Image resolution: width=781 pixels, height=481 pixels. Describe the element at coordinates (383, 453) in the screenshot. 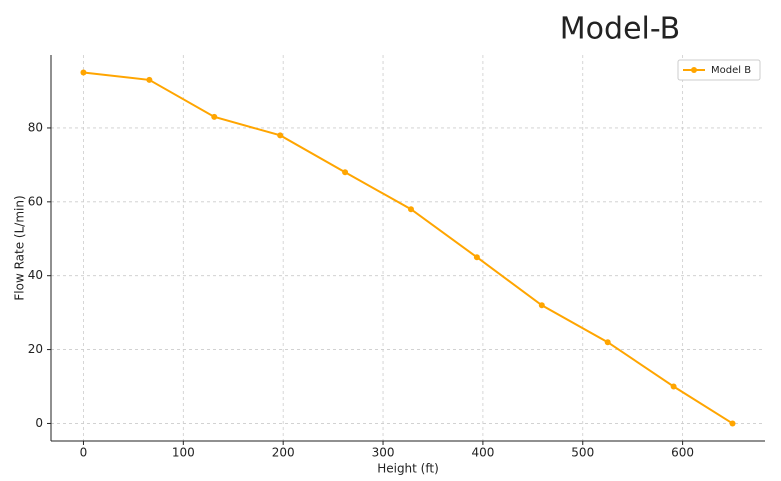

I see `x-tick-label: 300` at that location.